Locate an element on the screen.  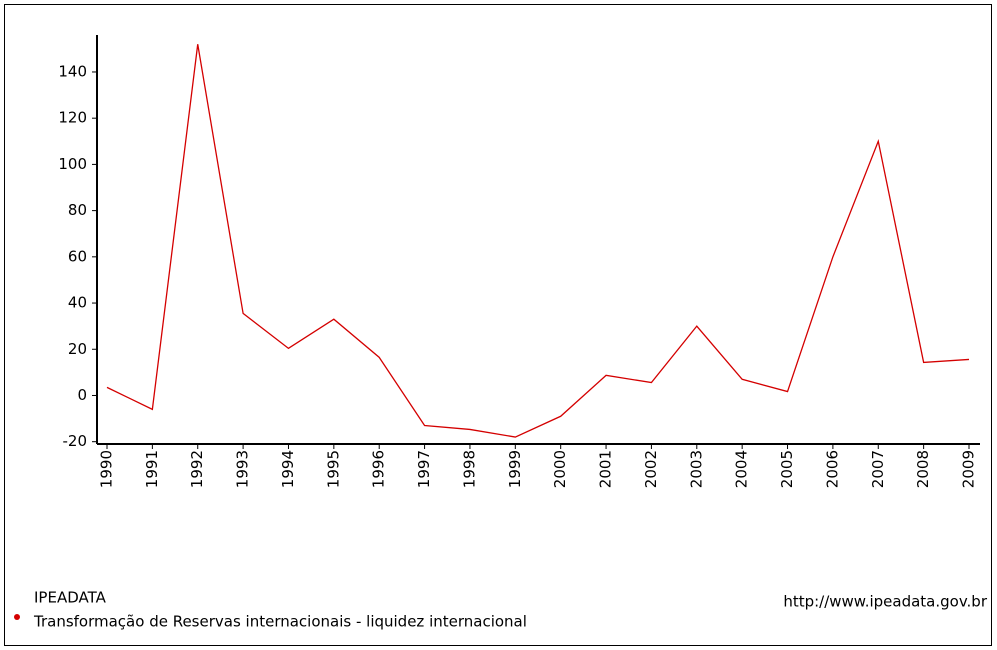
y-tick-label: 20 is located at coordinates (77, 349).